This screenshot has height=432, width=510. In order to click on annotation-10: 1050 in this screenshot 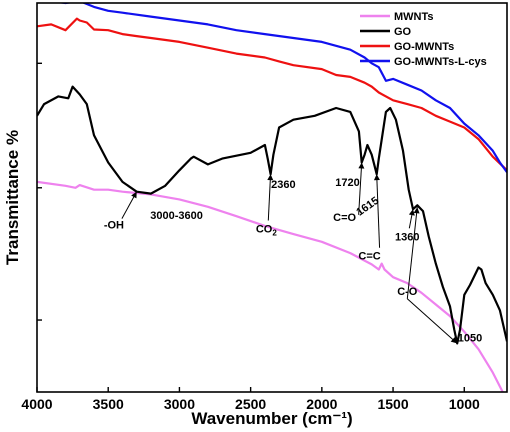, I will do `click(470, 338)`.